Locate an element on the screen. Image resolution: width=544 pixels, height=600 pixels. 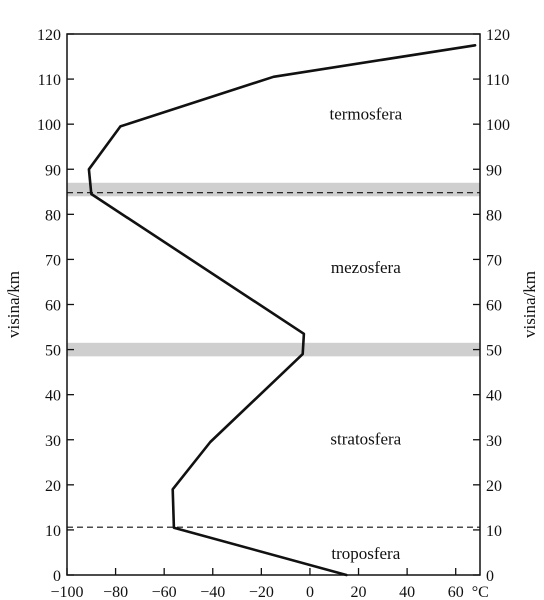
y-tick-label-right-90: 90 is located at coordinates (494, 170).